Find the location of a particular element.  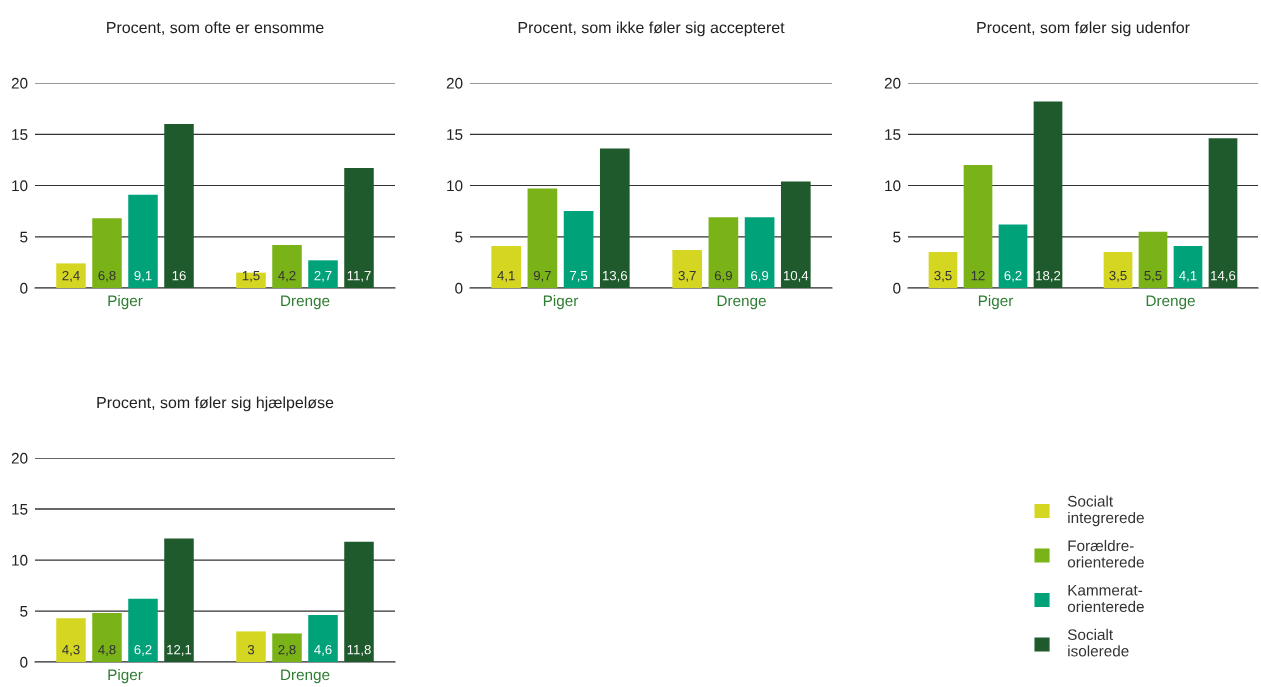

legend-label: Socialt isolerede is located at coordinates (1098, 642).